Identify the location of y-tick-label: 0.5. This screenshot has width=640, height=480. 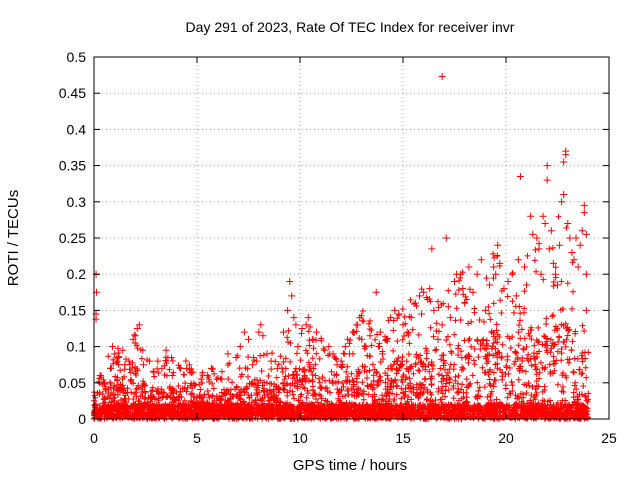
(77, 57).